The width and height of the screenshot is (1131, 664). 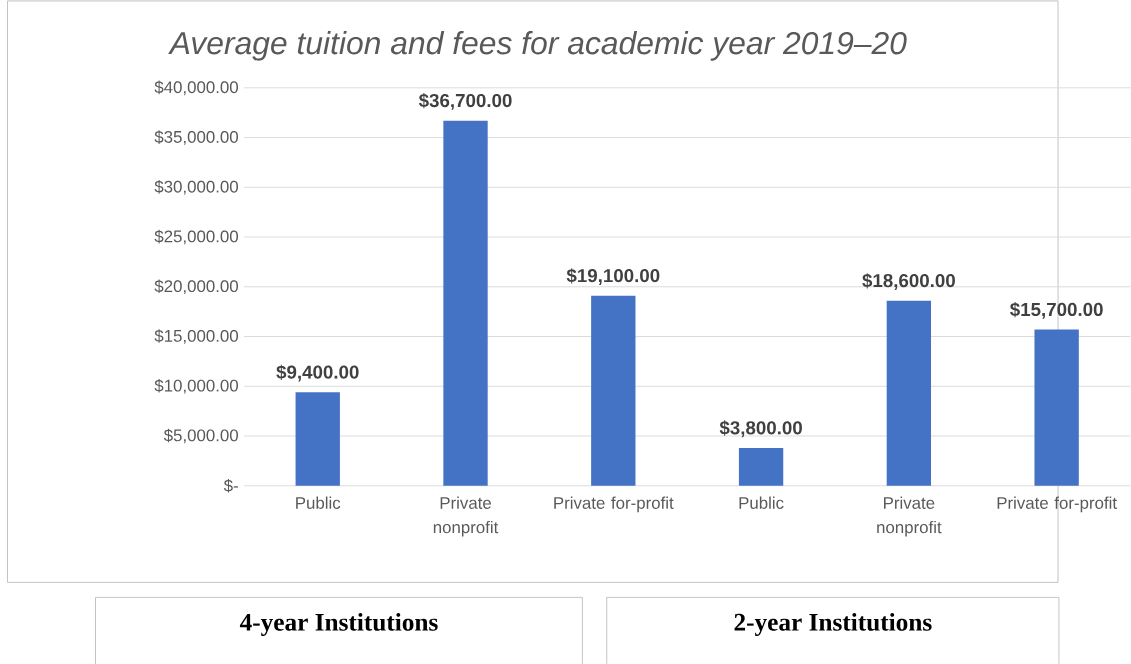 What do you see at coordinates (760, 429) in the screenshot?
I see `data-label: $3,800.00` at bounding box center [760, 429].